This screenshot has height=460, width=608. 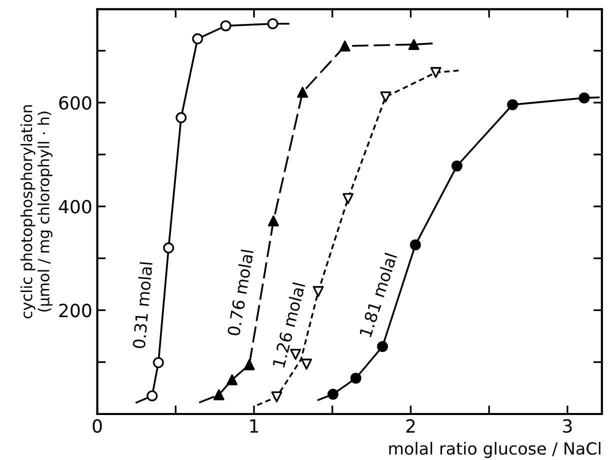 I want to click on text: 1.81 molal, so click(x=378, y=295).